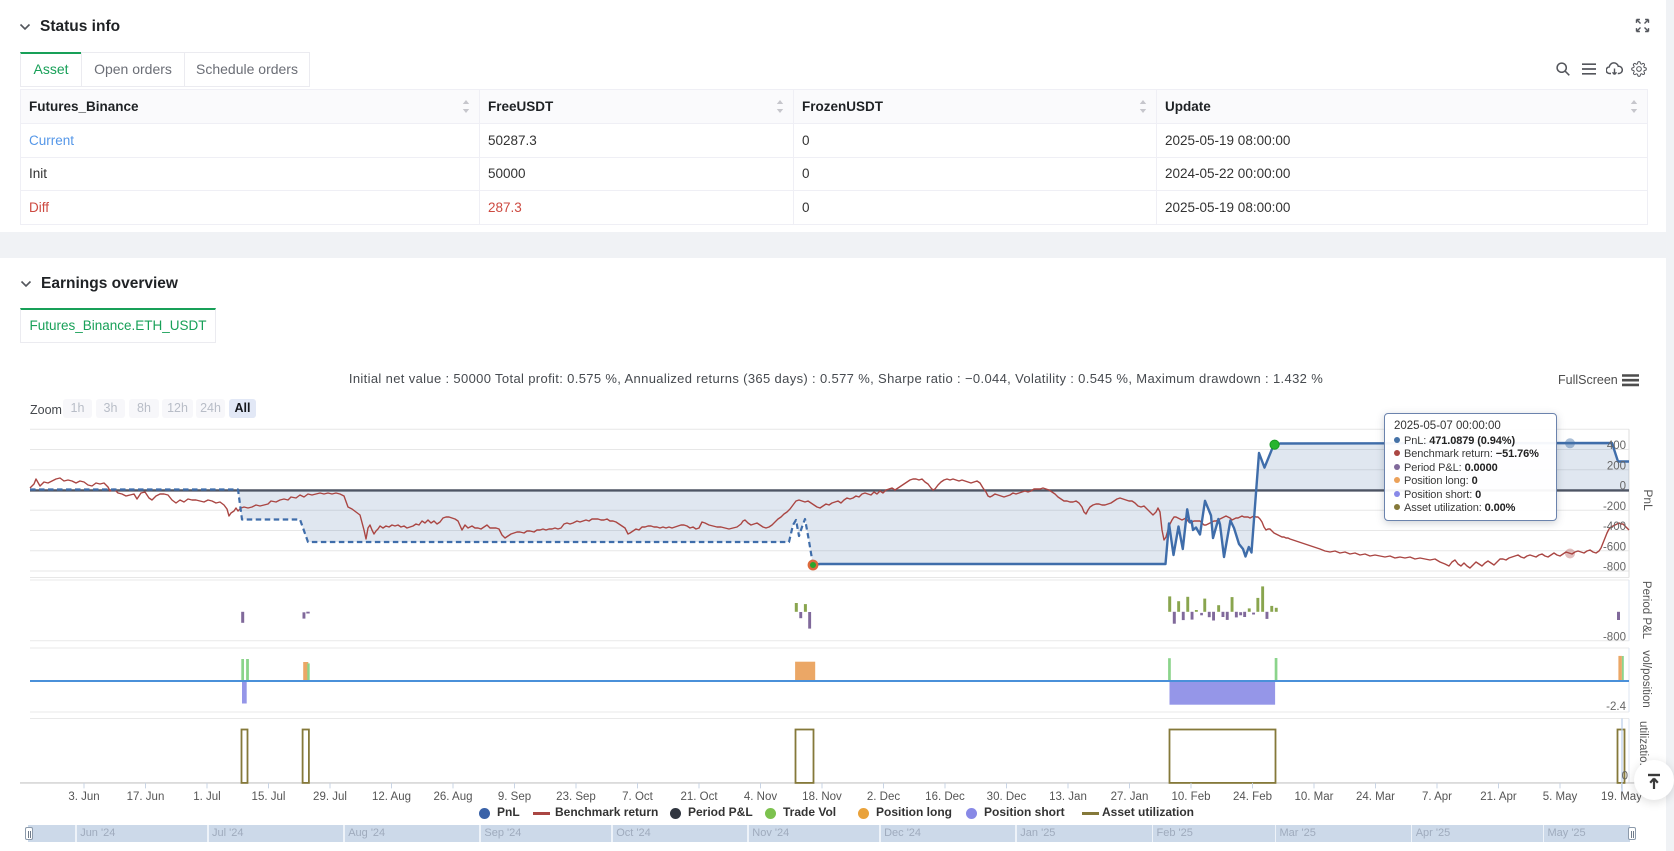  Describe the element at coordinates (1614, 507) in the screenshot. I see `svg-text: -200` at that location.